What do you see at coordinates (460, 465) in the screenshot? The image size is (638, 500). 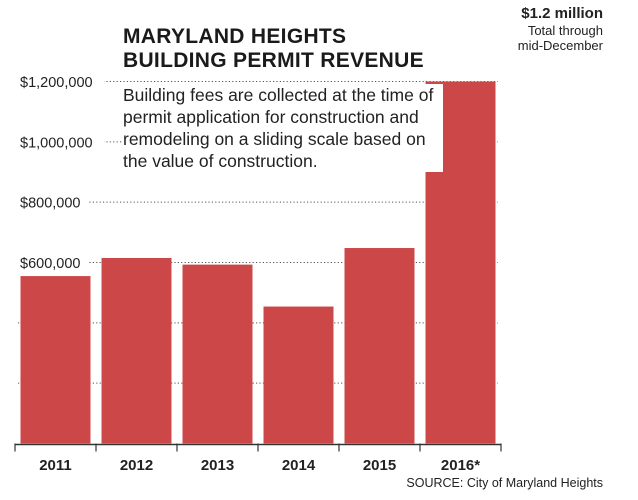 I see `x-tick-label: 2016*` at bounding box center [460, 465].